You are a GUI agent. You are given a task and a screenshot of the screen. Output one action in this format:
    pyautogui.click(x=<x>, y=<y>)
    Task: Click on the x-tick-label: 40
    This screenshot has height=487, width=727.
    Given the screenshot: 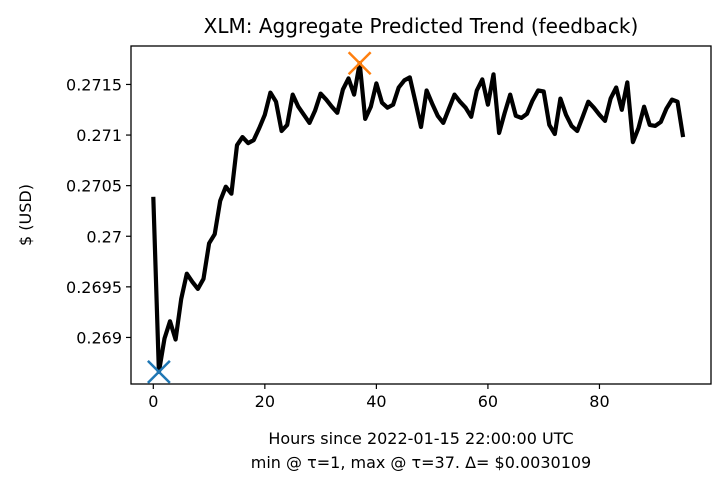 What is the action you would take?
    pyautogui.click(x=376, y=401)
    